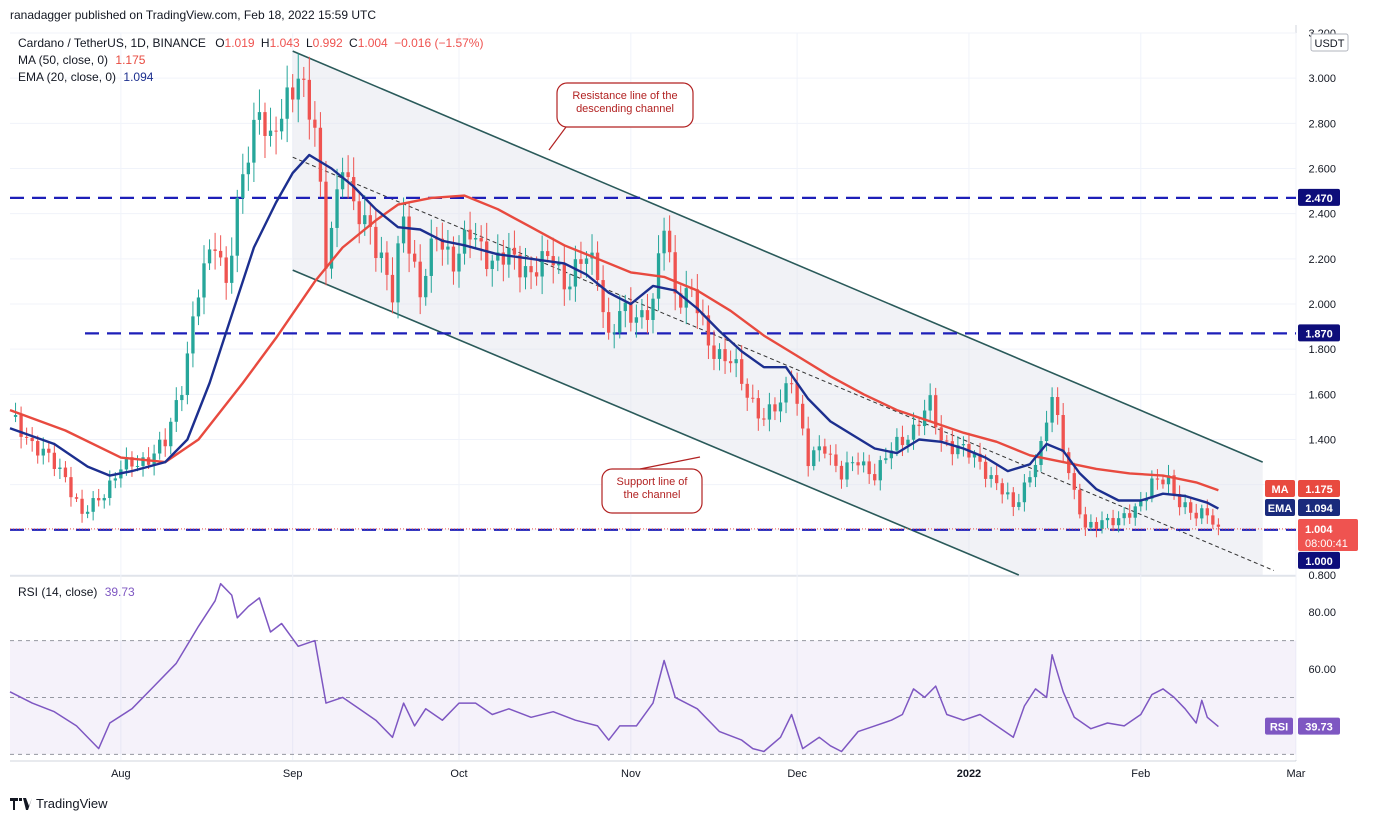 Image resolution: width=1374 pixels, height=827 pixels. Describe the element at coordinates (1319, 333) in the screenshot. I see `level-1870-badge-bg` at that location.